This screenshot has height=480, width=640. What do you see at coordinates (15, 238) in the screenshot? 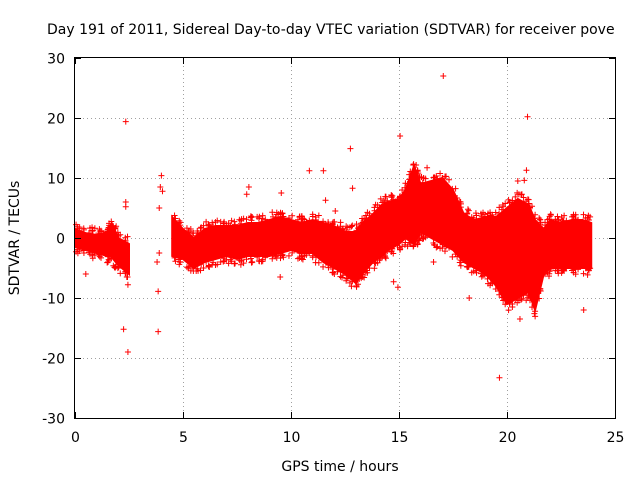
I see `y-axis-label: SDTVAR / TECUs` at bounding box center [15, 238].